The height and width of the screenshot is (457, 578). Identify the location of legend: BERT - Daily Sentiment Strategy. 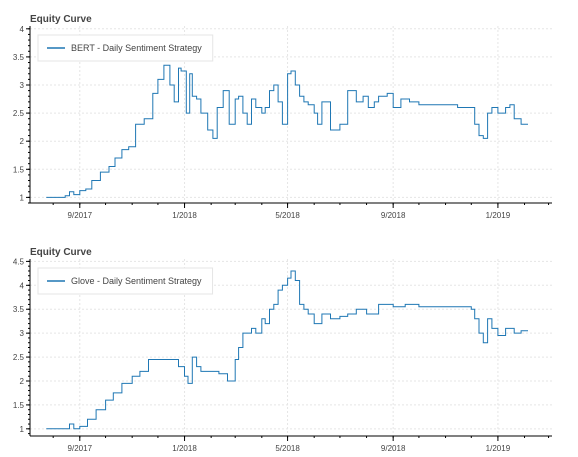
(125, 48).